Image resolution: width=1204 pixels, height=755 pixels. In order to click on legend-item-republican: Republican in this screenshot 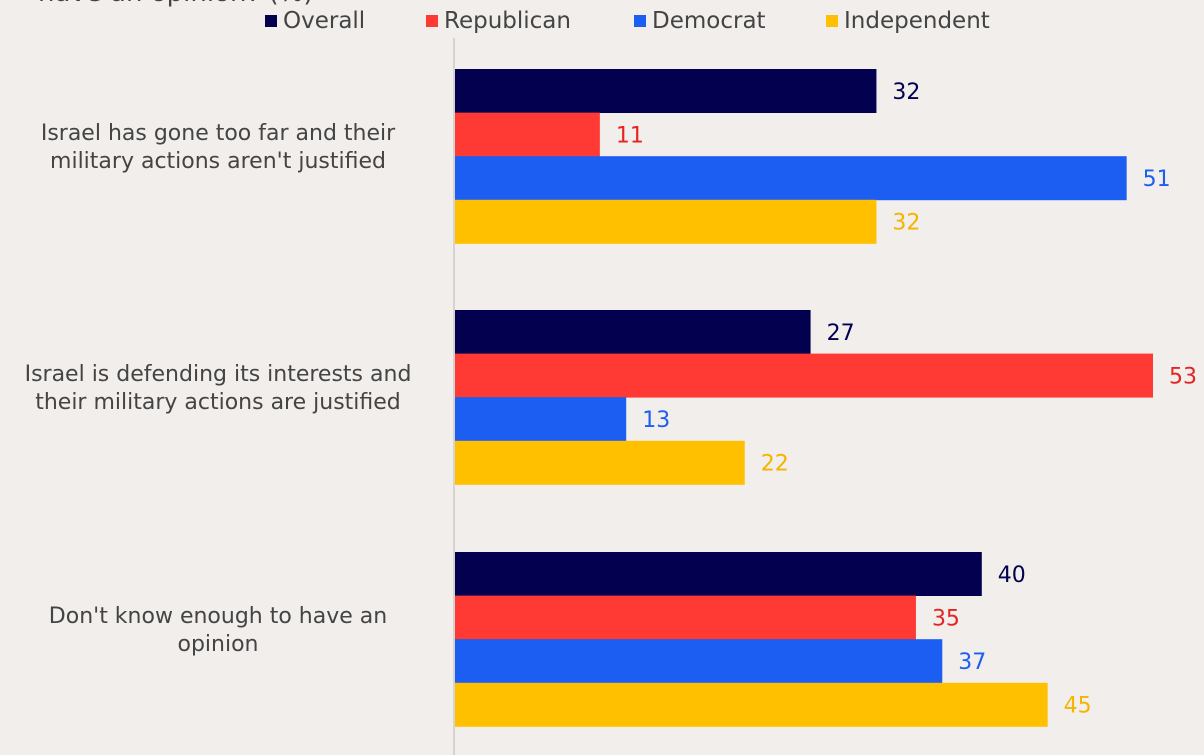, I will do `click(498, 21)`.